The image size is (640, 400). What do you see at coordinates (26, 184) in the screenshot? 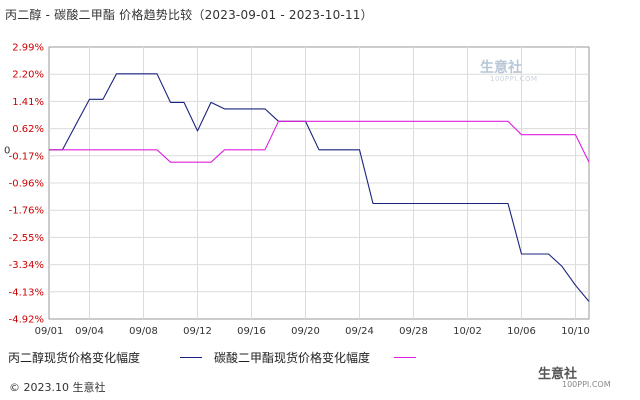
I see `y-tick-label: -0.96%` at bounding box center [26, 184].